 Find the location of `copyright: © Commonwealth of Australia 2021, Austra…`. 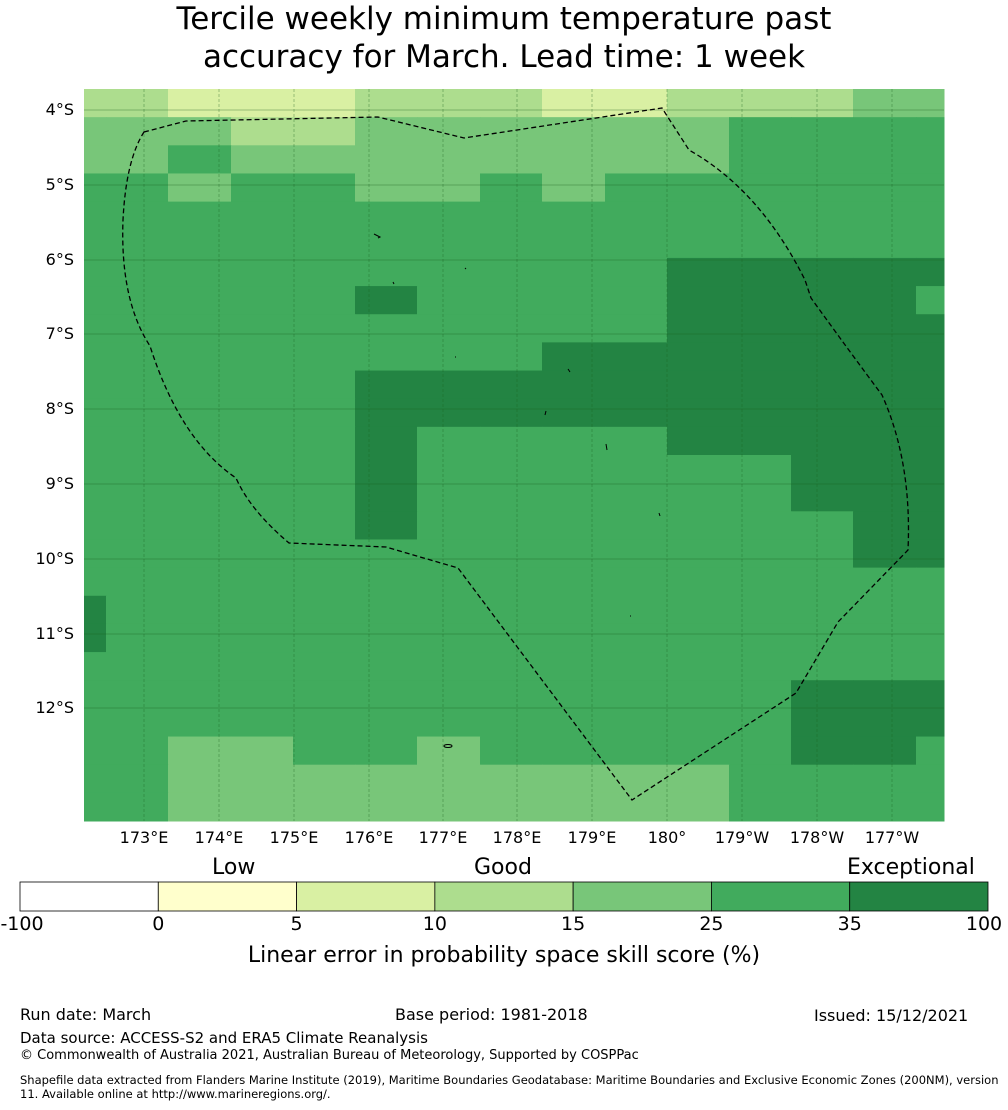

copyright: © Commonwealth of Australia 2021, Austra… is located at coordinates (329, 1055).